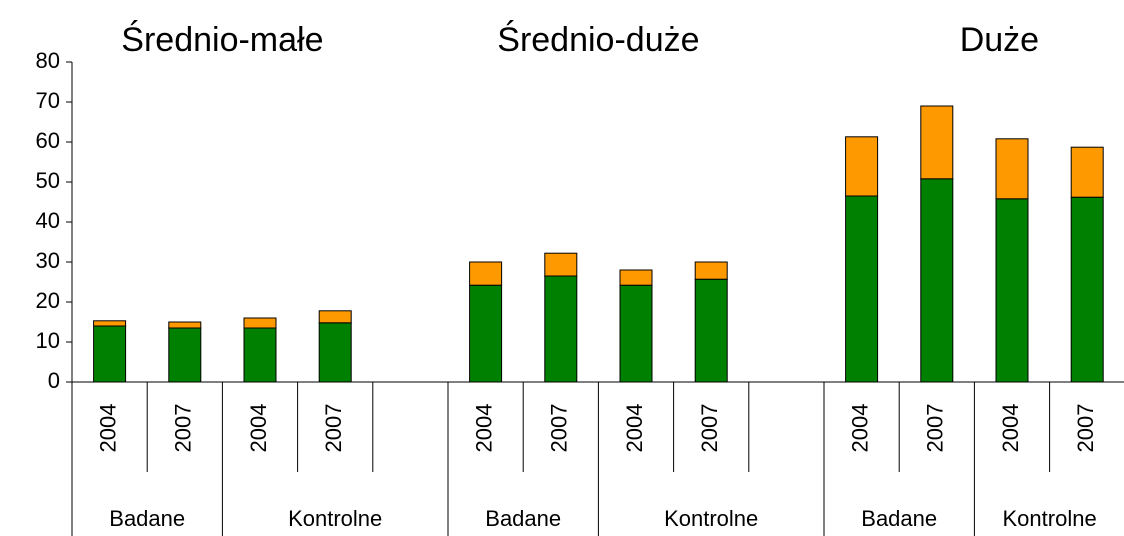  Describe the element at coordinates (222, 39) in the screenshot. I see `group-title: Średnio-małe` at that location.